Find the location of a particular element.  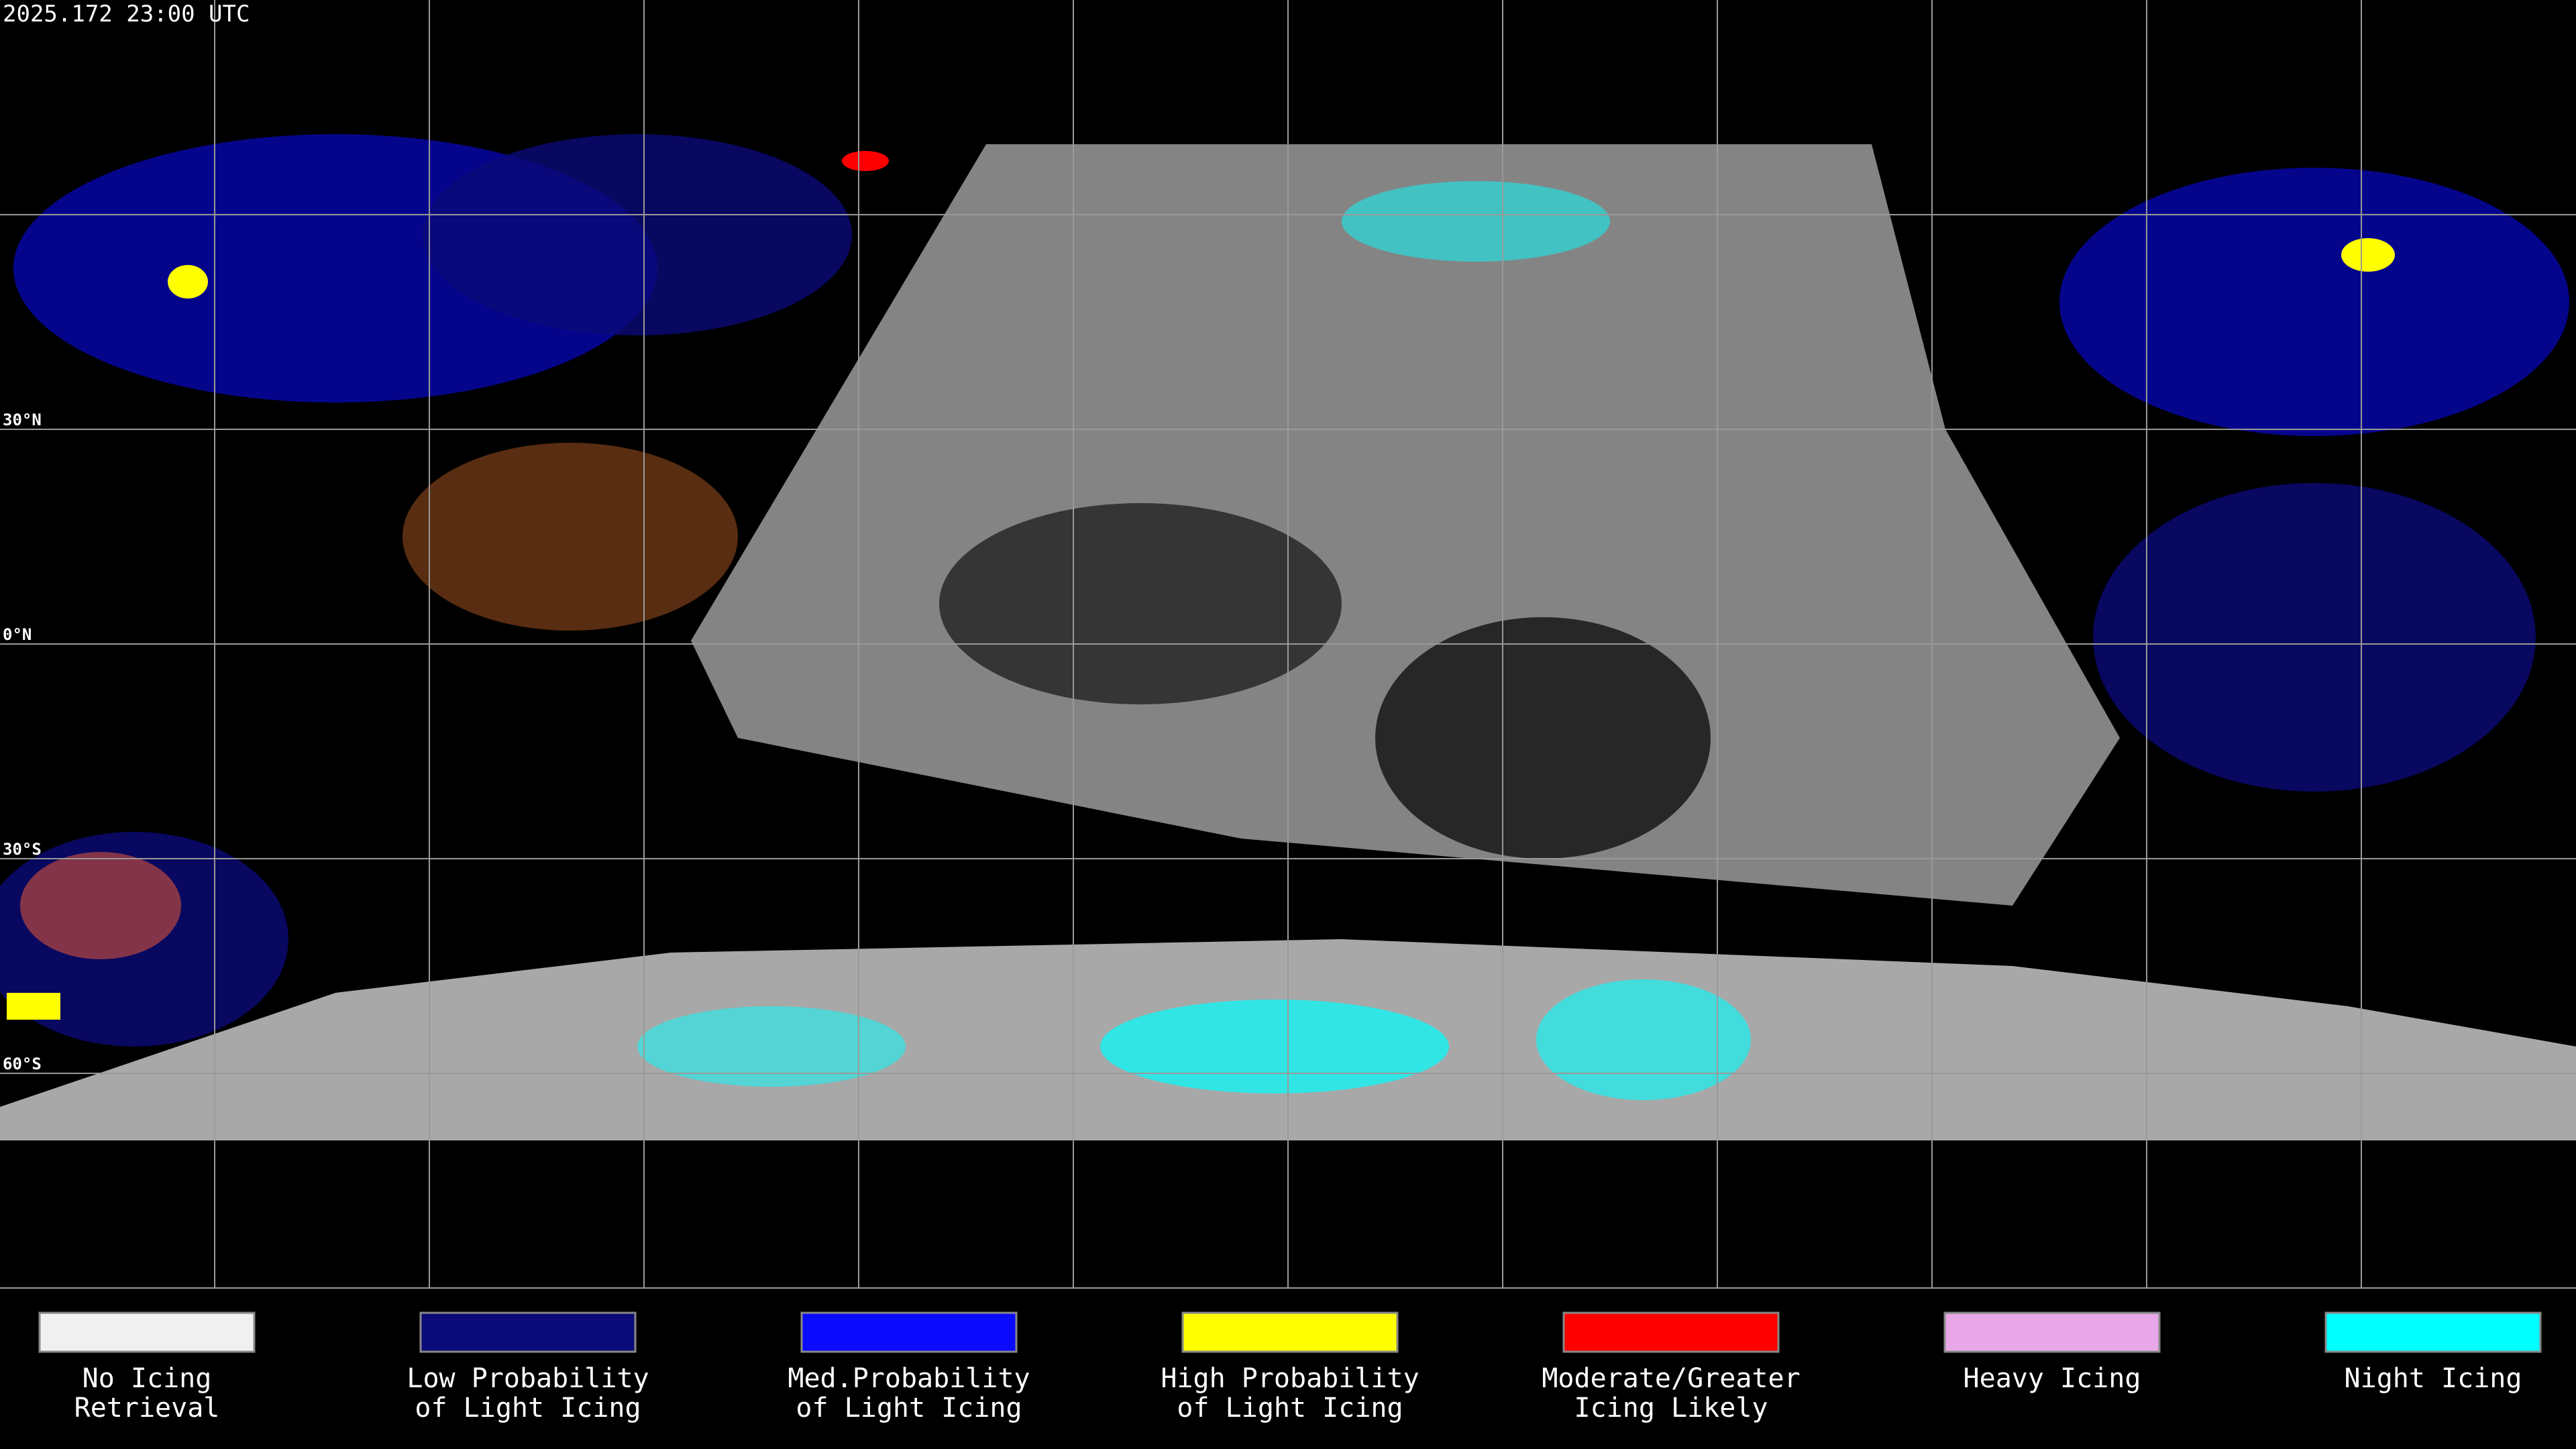

legend-label-line: Med.Probability is located at coordinates (909, 1378).